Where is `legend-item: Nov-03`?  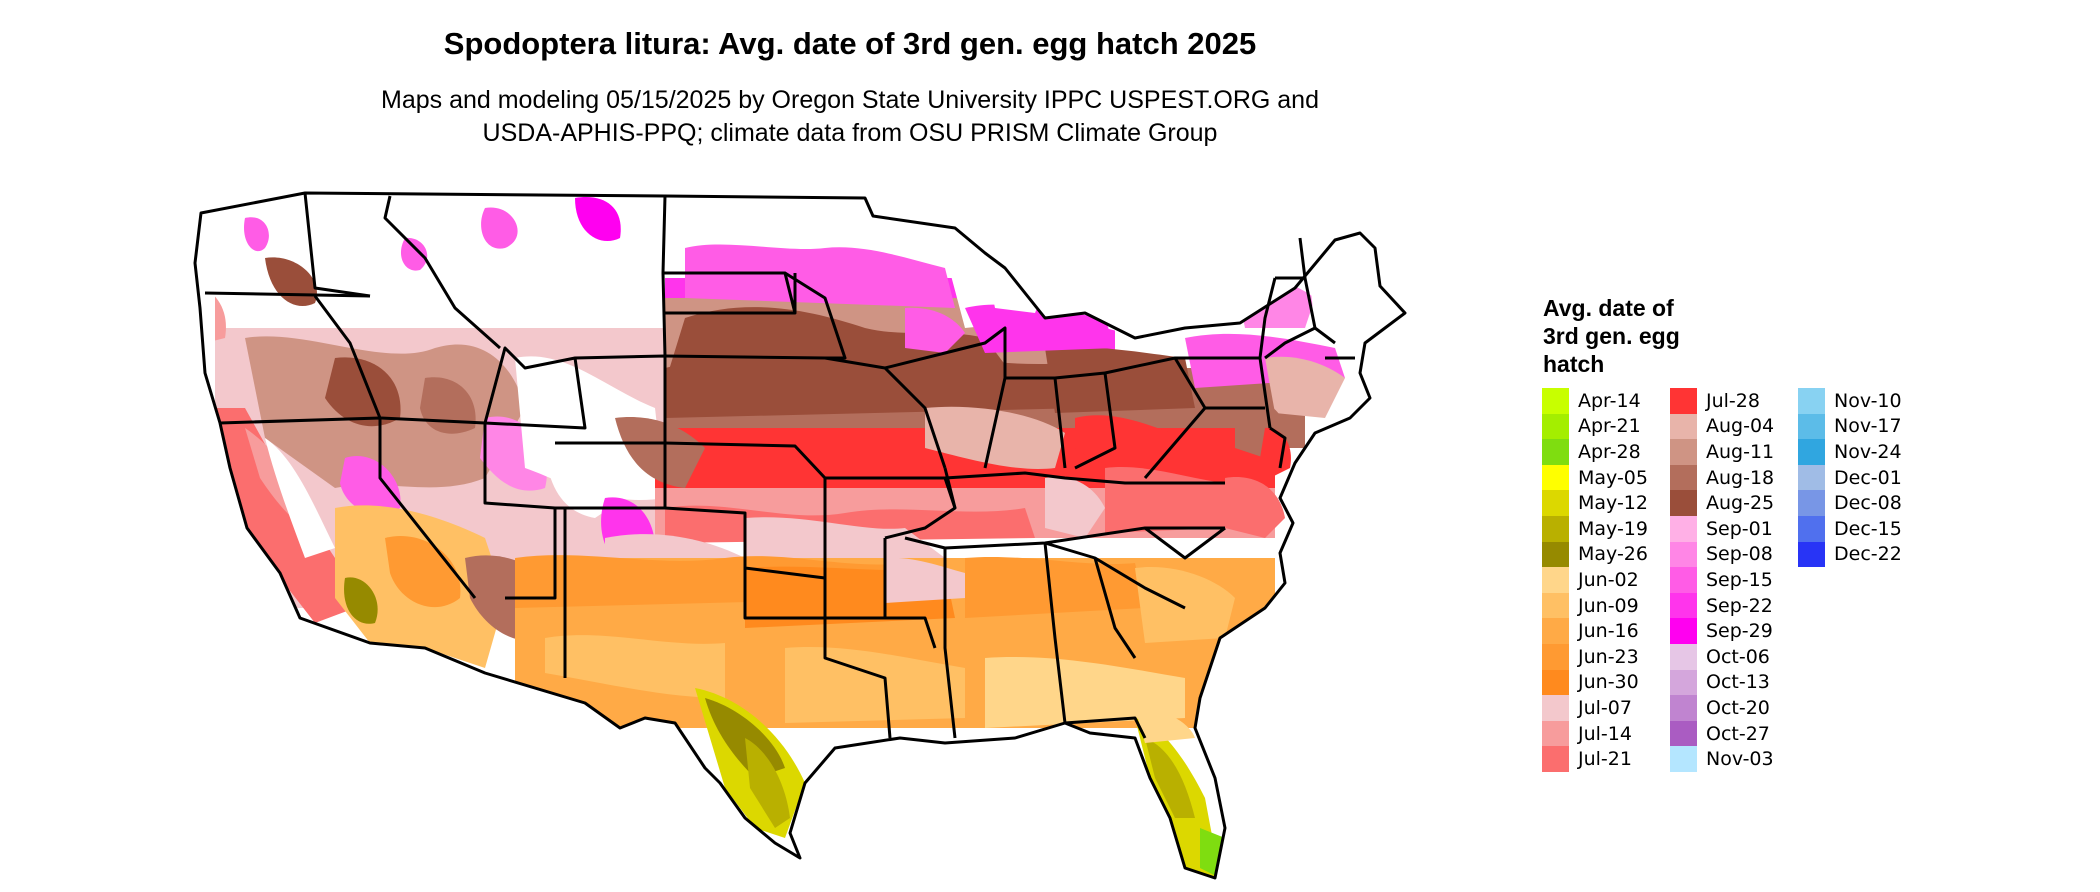
legend-item: Nov-03 is located at coordinates (1722, 759).